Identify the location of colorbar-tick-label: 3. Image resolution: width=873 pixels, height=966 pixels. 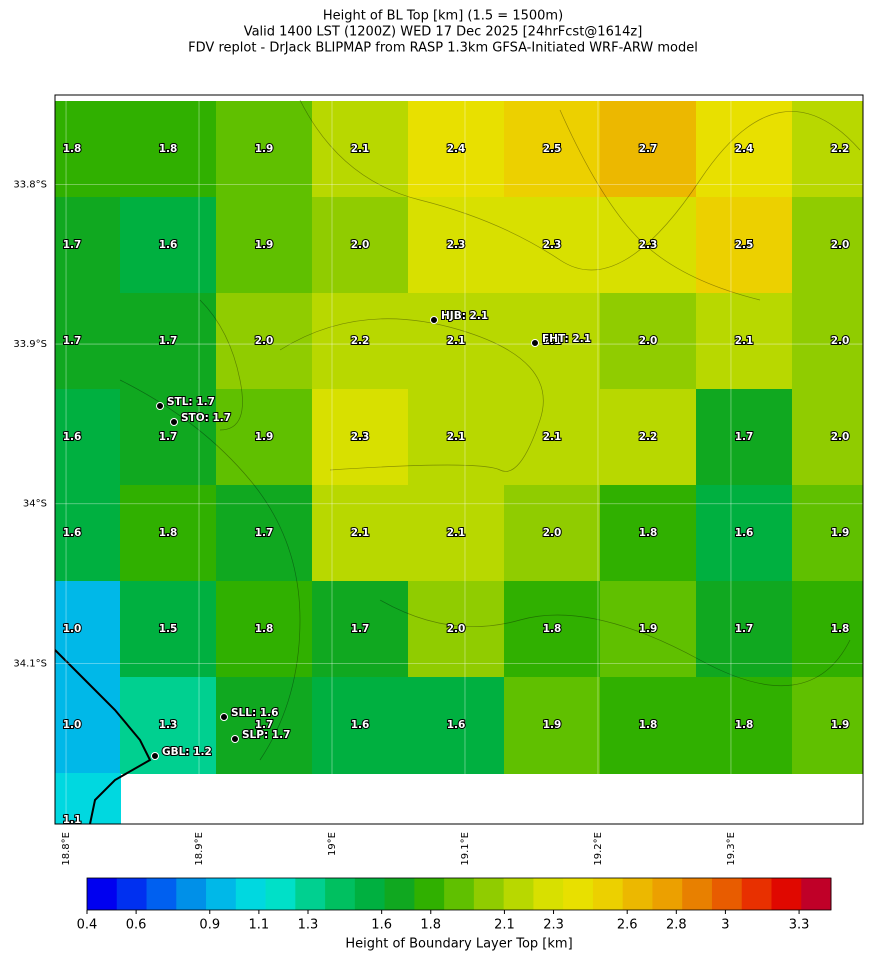
(725, 925).